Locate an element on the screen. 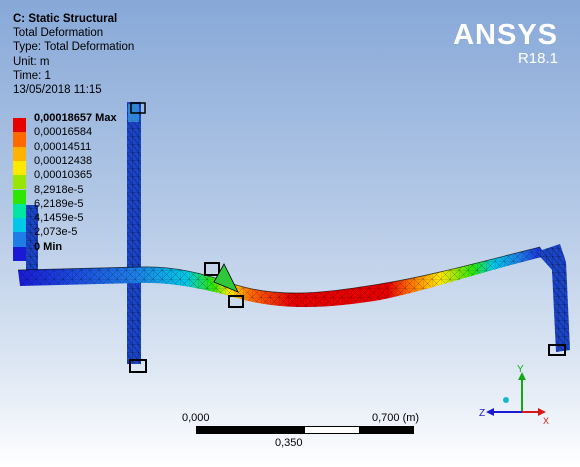 This screenshot has width=580, height=467. legend-label: 6,2189e-5 is located at coordinates (59, 203).